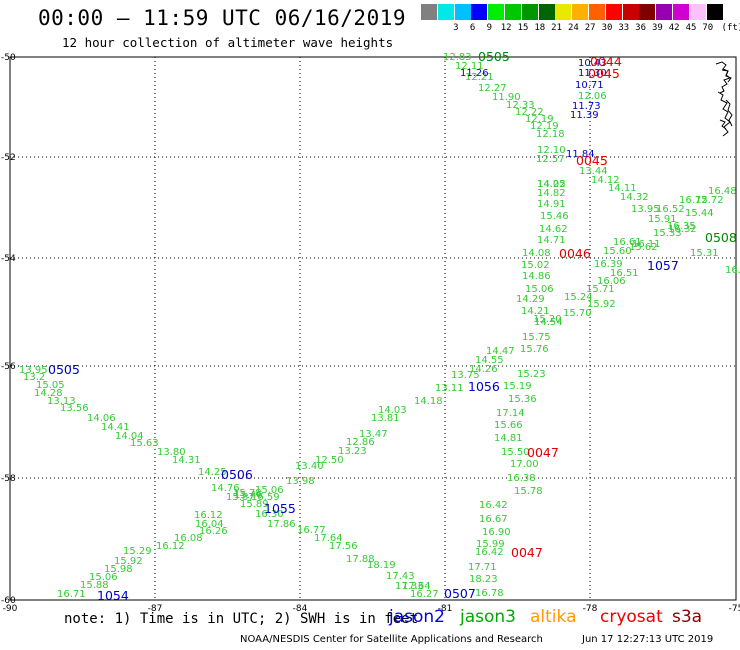  Describe the element at coordinates (530, 299) in the screenshot. I see `wave-height-value: 14.29` at that location.